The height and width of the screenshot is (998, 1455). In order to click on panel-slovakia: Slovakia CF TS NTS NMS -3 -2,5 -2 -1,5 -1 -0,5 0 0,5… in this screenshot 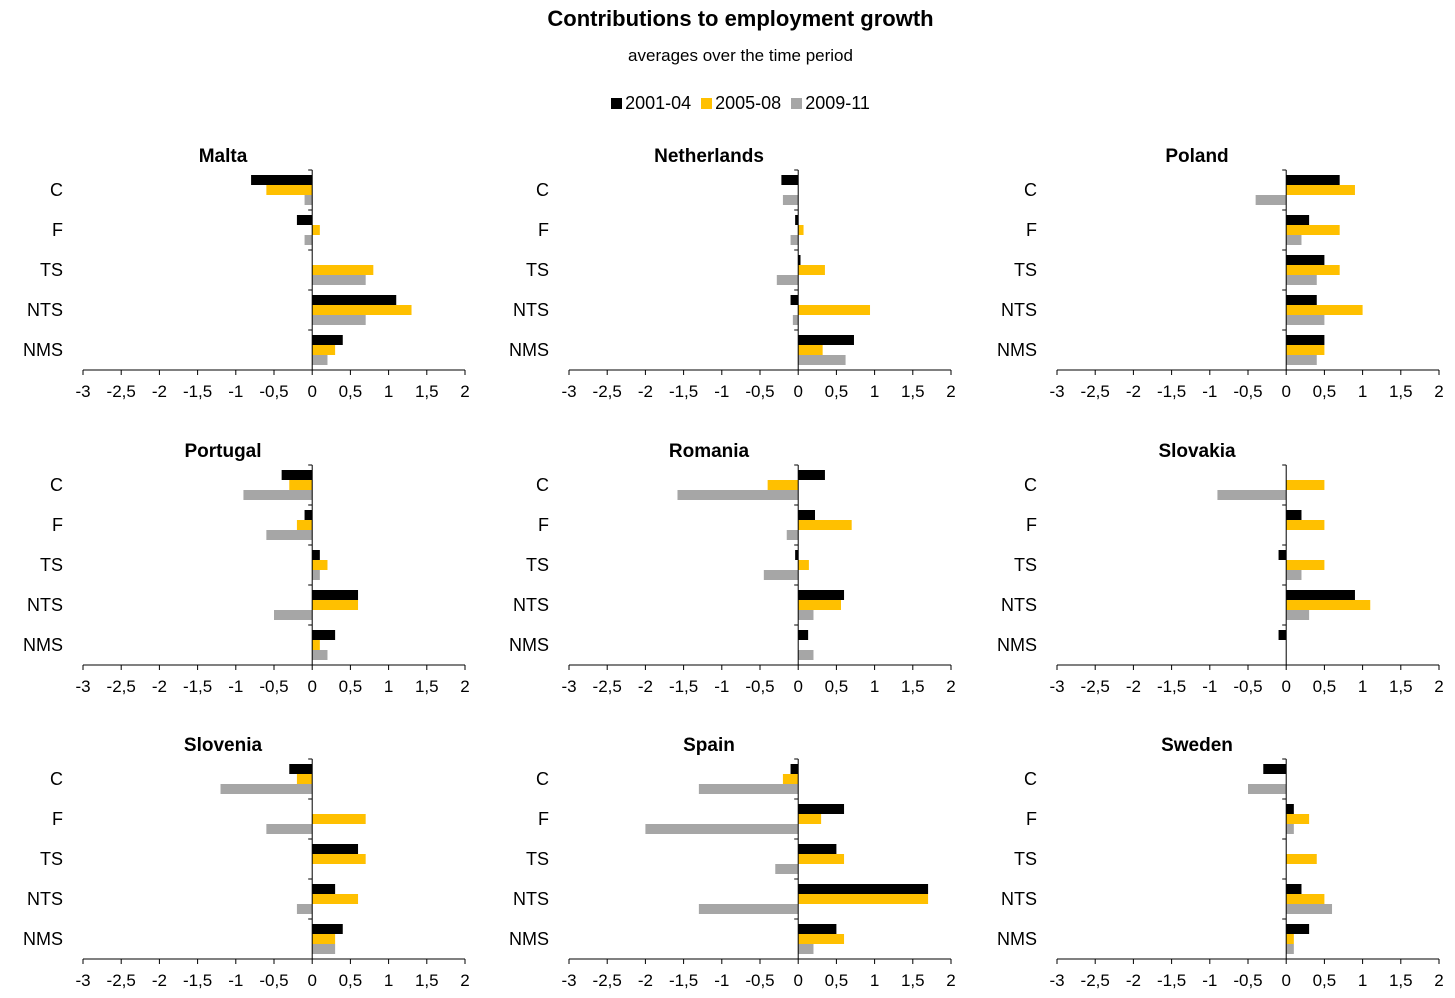, I will do `click(1220, 568)`.